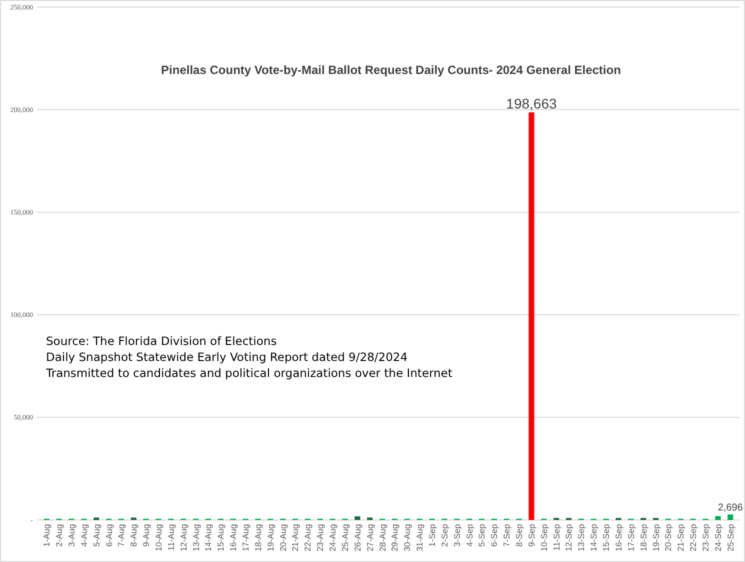 This screenshot has width=745, height=562. What do you see at coordinates (593, 538) in the screenshot?
I see `x-tick-label: 14-Sep` at bounding box center [593, 538].